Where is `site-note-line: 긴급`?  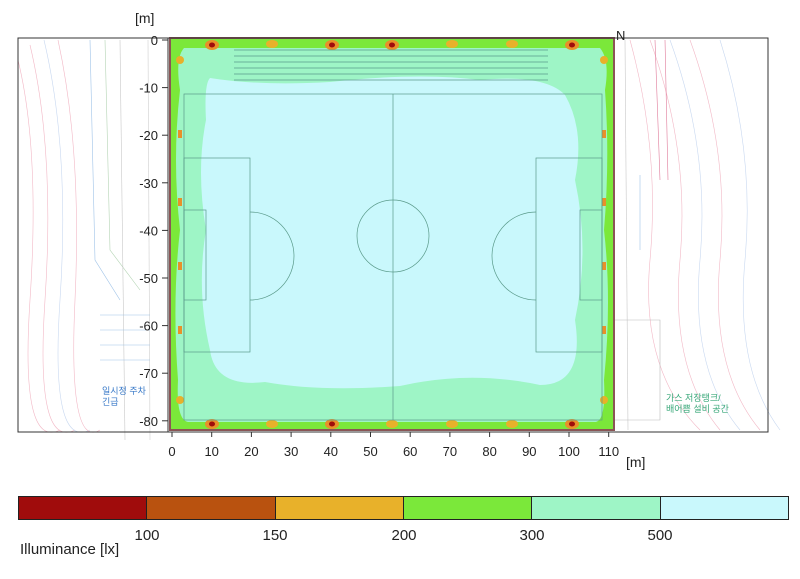 site-note-line: 긴급 is located at coordinates (110, 402).